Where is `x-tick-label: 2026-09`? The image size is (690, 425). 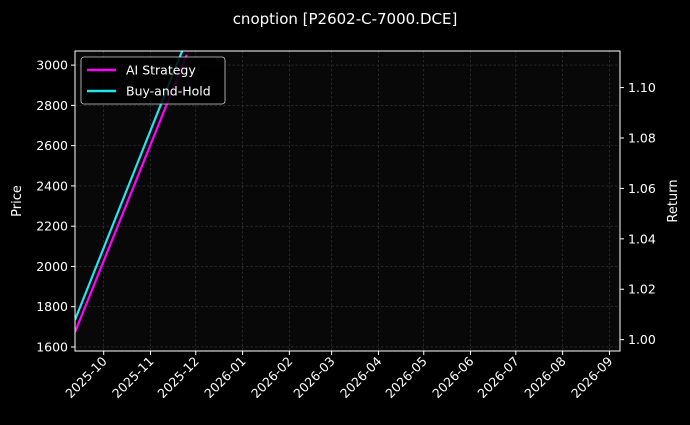 x-tick-label: 2026-09 is located at coordinates (592, 377).